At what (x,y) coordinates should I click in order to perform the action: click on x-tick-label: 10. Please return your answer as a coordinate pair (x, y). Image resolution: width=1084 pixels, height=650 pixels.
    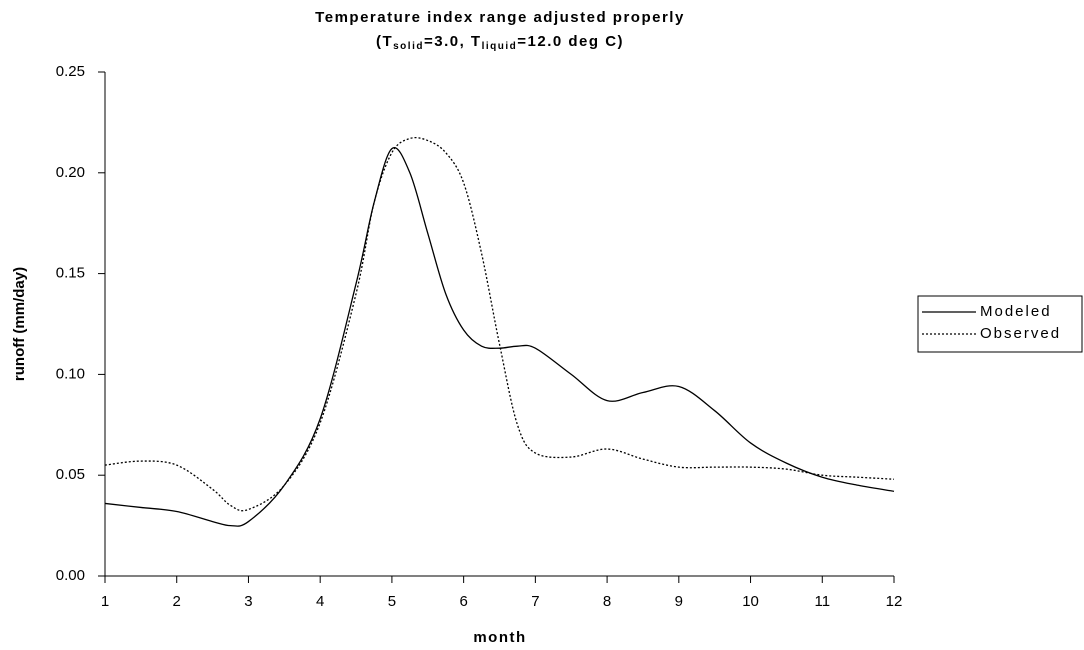
    Looking at the image, I should click on (750, 601).